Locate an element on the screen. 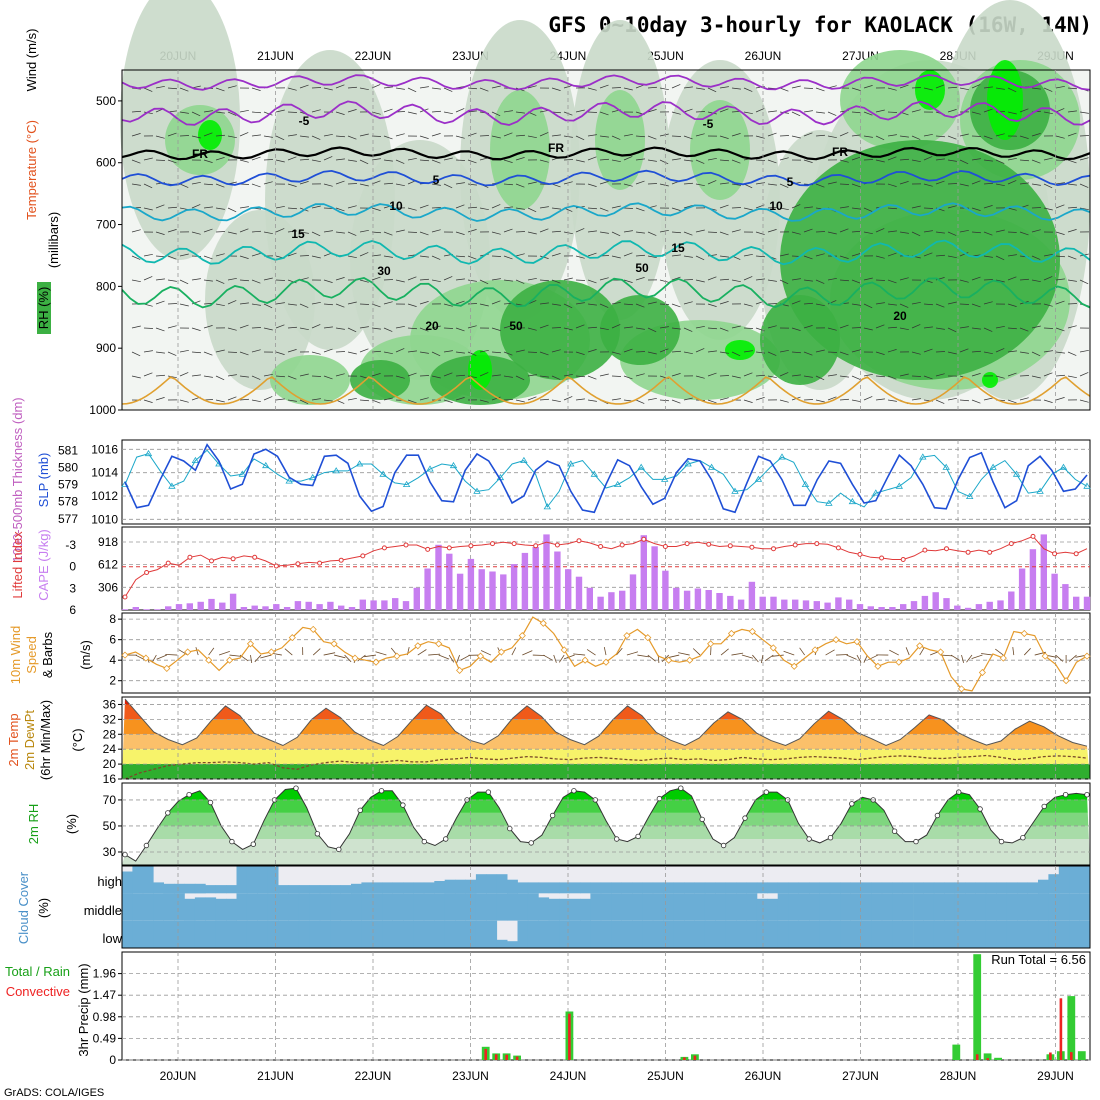  precip-y-tick-label: 1.96 is located at coordinates (105, 974).